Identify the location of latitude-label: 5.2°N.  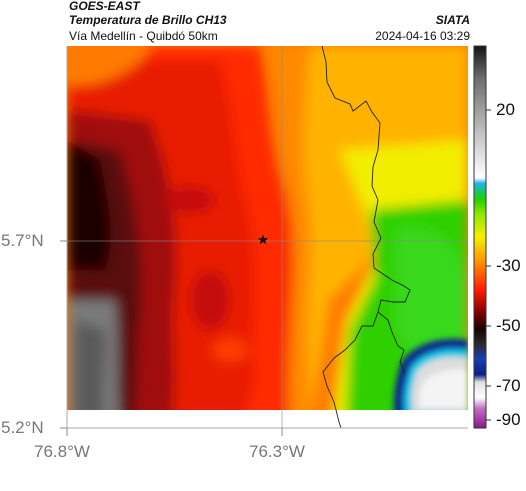
(22, 427).